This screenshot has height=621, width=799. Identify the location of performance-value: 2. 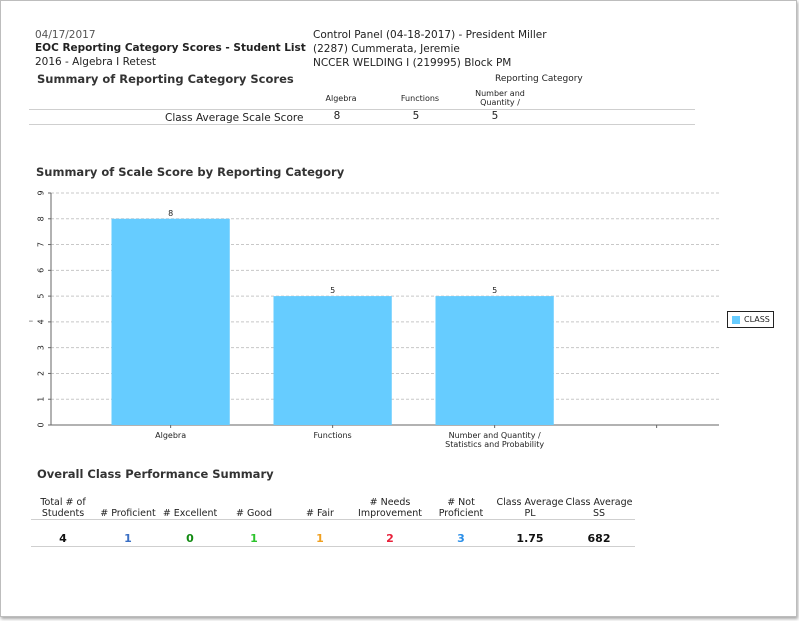
(390, 538).